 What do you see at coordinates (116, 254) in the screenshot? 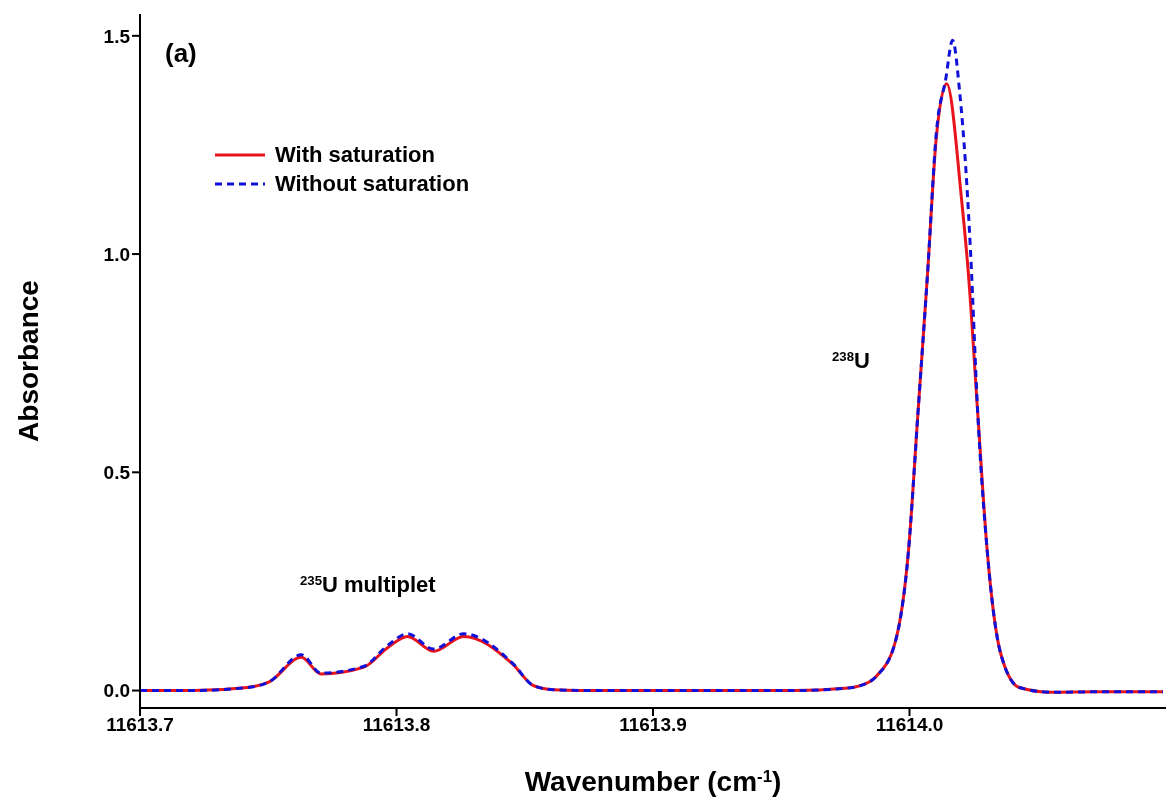
I see `y-tick-label: 1.0` at bounding box center [116, 254].